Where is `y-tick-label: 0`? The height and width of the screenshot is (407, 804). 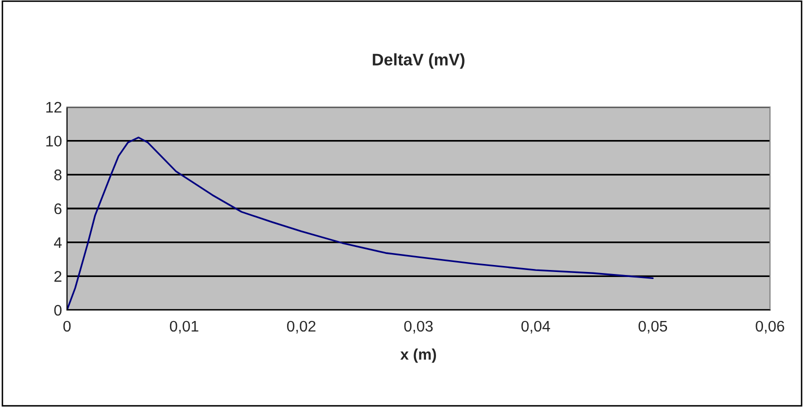
y-tick-label: 0 is located at coordinates (58, 310).